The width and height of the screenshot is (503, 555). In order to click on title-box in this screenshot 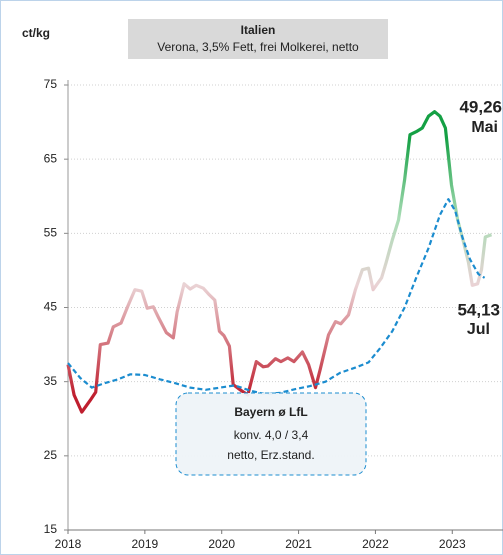, I will do `click(258, 39)`.